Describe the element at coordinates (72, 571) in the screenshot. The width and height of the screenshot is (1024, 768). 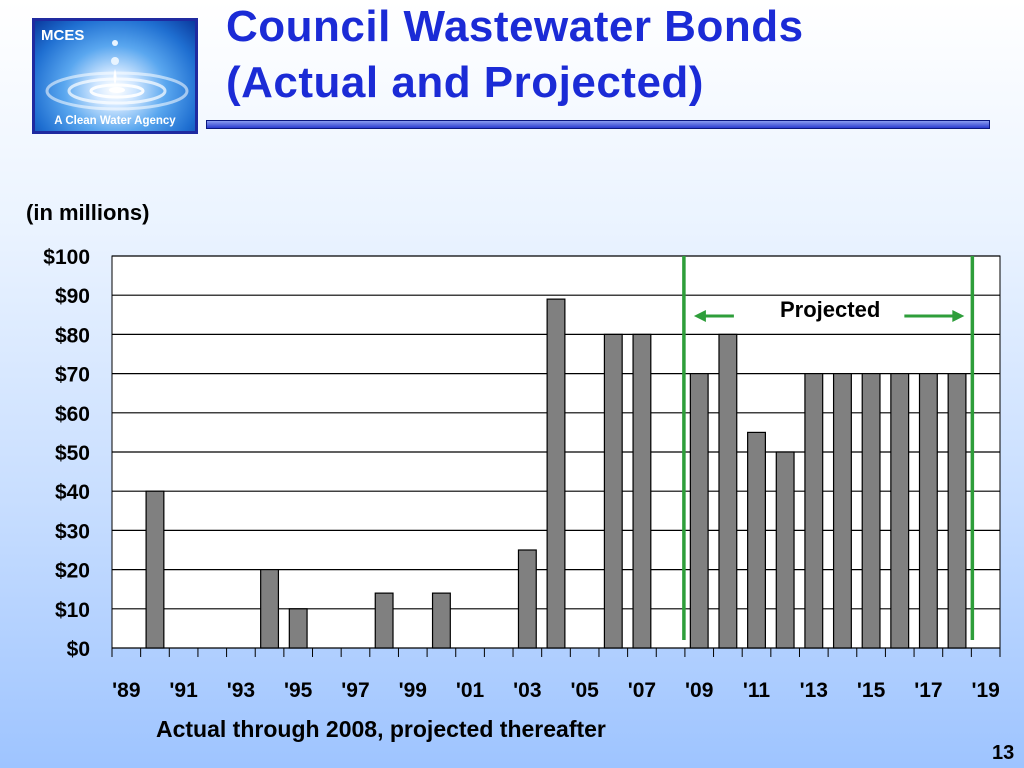
I see `y-tick-label: $20` at that location.